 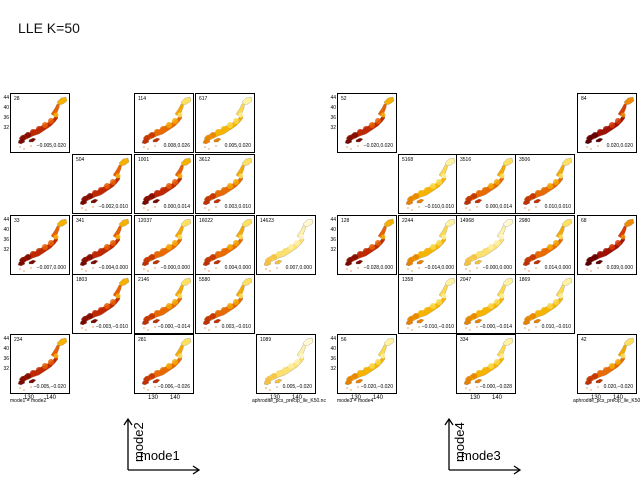 I want to click on panel-id-label: 14623, so click(x=267, y=221).